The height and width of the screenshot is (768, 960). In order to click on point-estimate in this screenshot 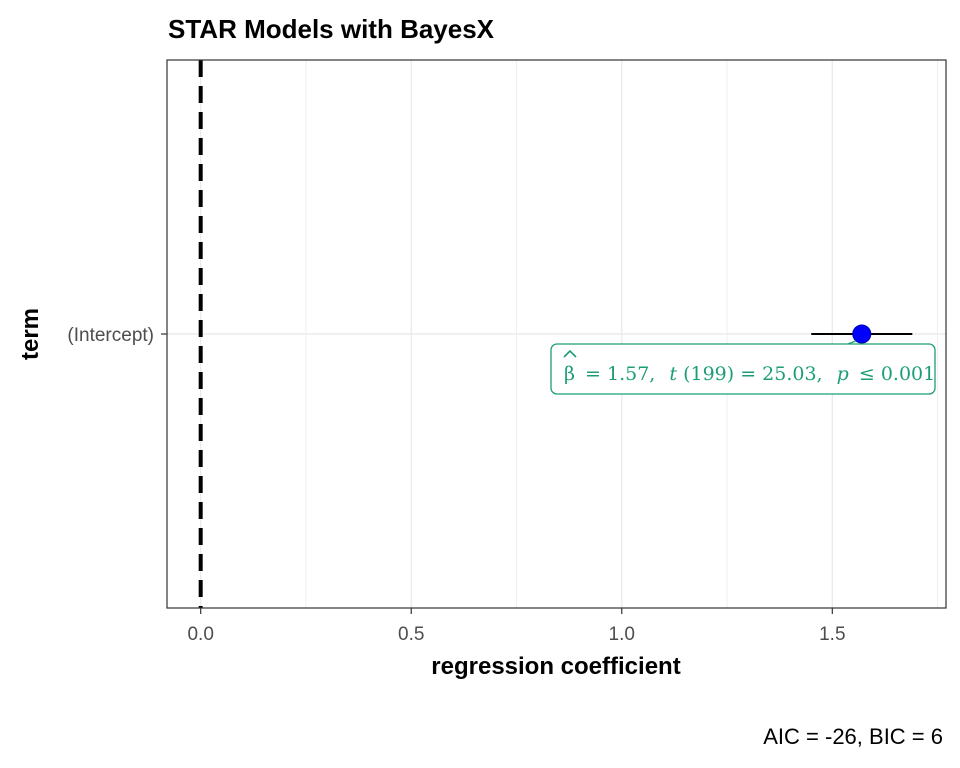, I will do `click(862, 334)`.